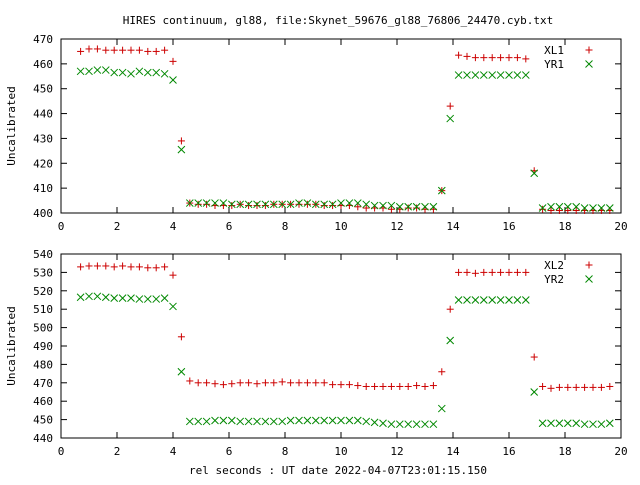 The width and height of the screenshot is (640, 485). What do you see at coordinates (554, 279) in the screenshot?
I see `legend-label: YR2` at bounding box center [554, 279].